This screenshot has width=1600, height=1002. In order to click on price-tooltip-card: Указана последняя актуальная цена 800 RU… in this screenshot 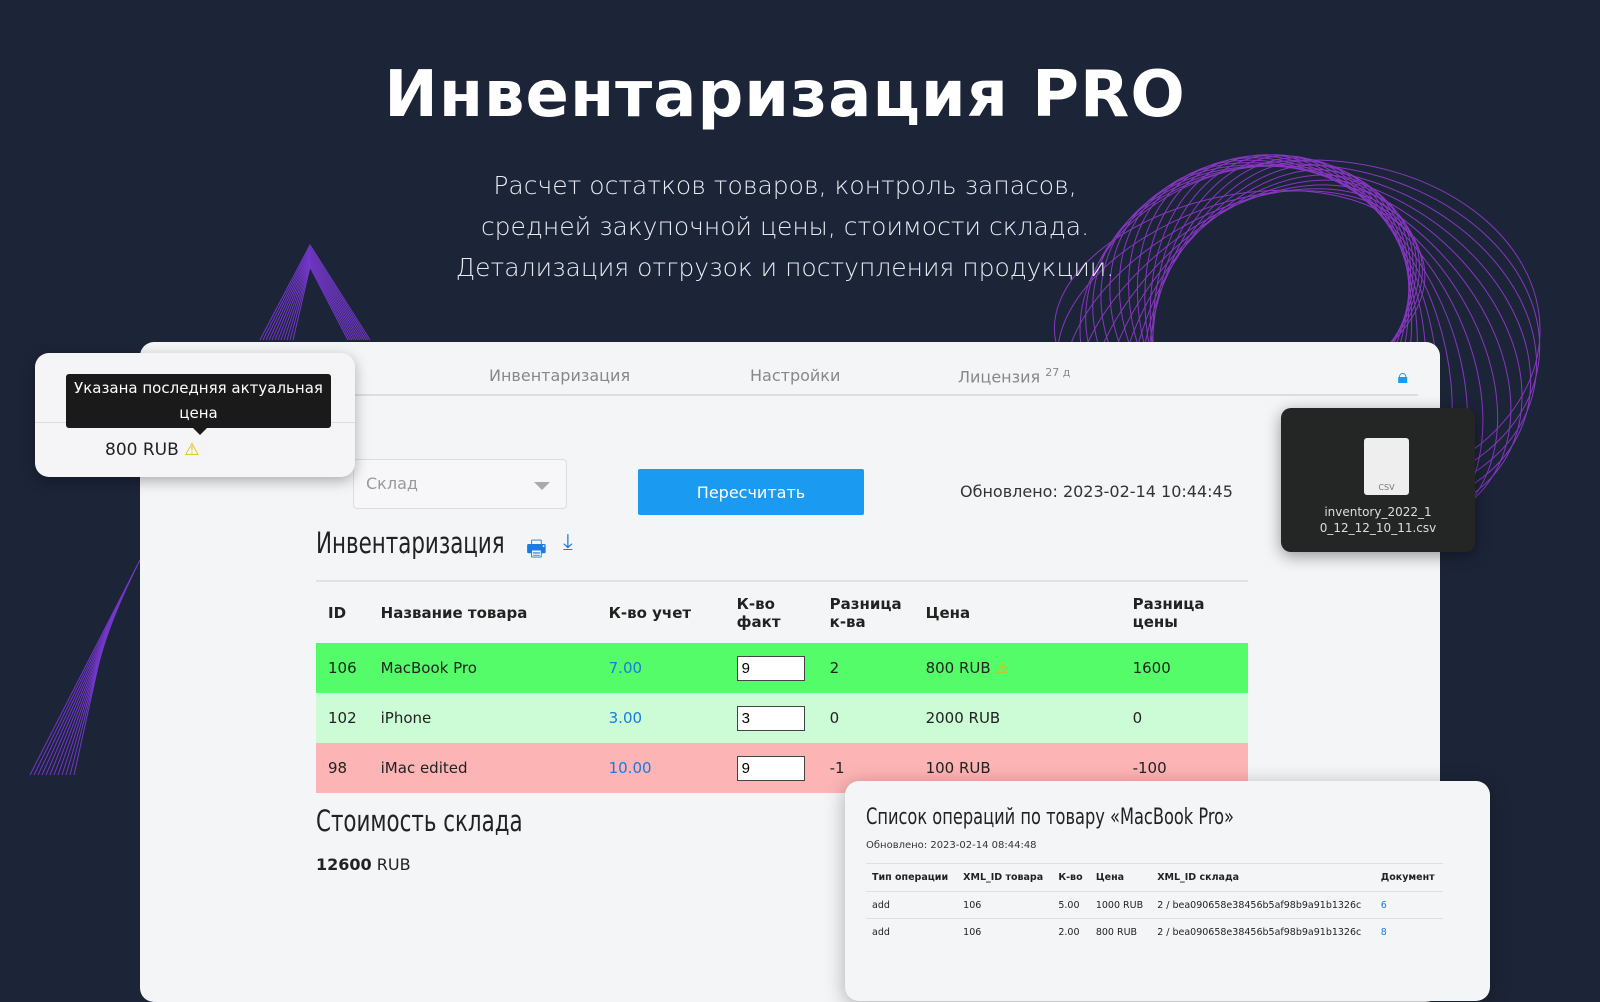, I will do `click(195, 415)`.